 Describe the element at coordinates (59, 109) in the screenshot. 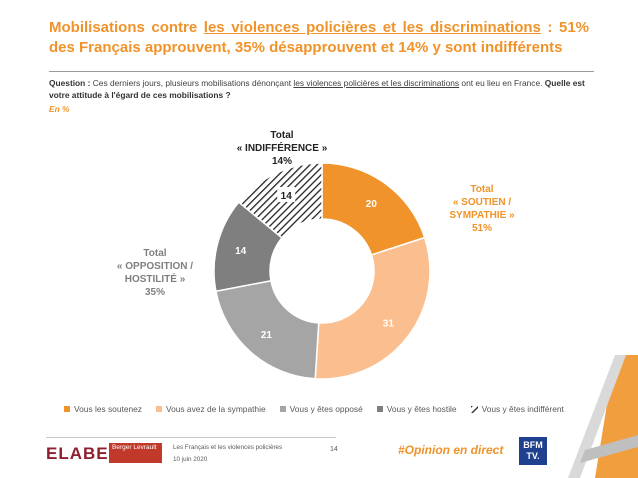

I see `unit-label: En %` at that location.